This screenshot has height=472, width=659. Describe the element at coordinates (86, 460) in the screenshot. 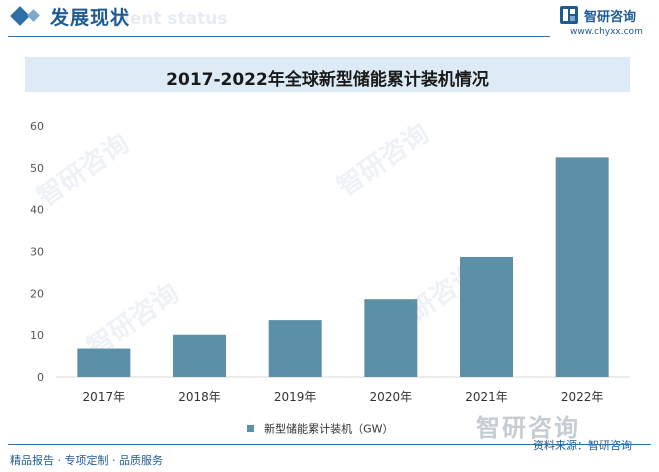

I see `footer-slogan: 精品报告 · 专项定制 · 品质服务` at that location.